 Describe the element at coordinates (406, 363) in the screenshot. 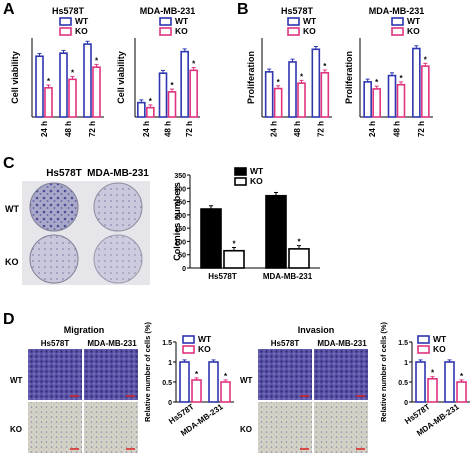

I see `y-tick-label: 1` at that location.